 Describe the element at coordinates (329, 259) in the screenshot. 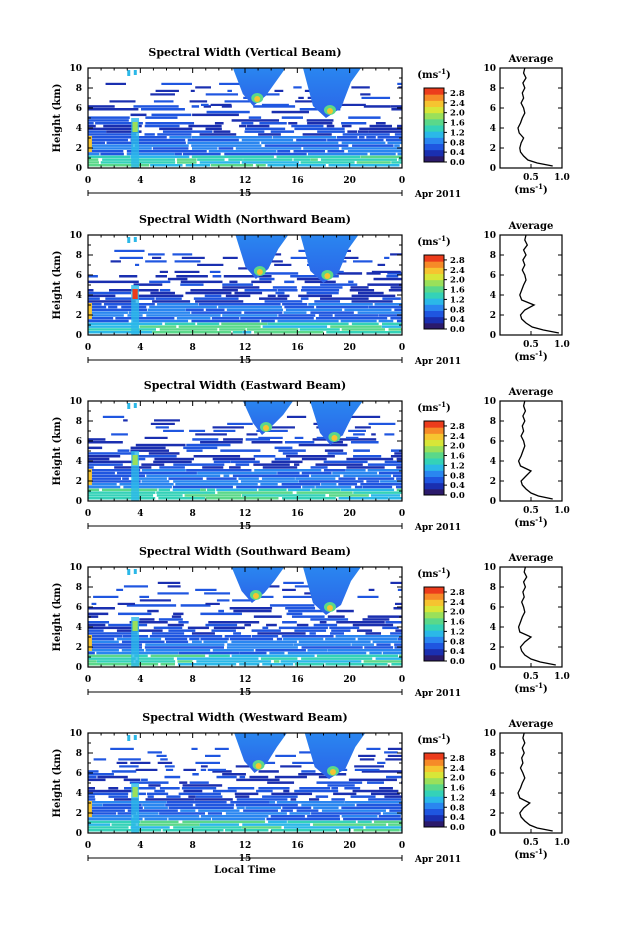

I see `convective-cell` at that location.